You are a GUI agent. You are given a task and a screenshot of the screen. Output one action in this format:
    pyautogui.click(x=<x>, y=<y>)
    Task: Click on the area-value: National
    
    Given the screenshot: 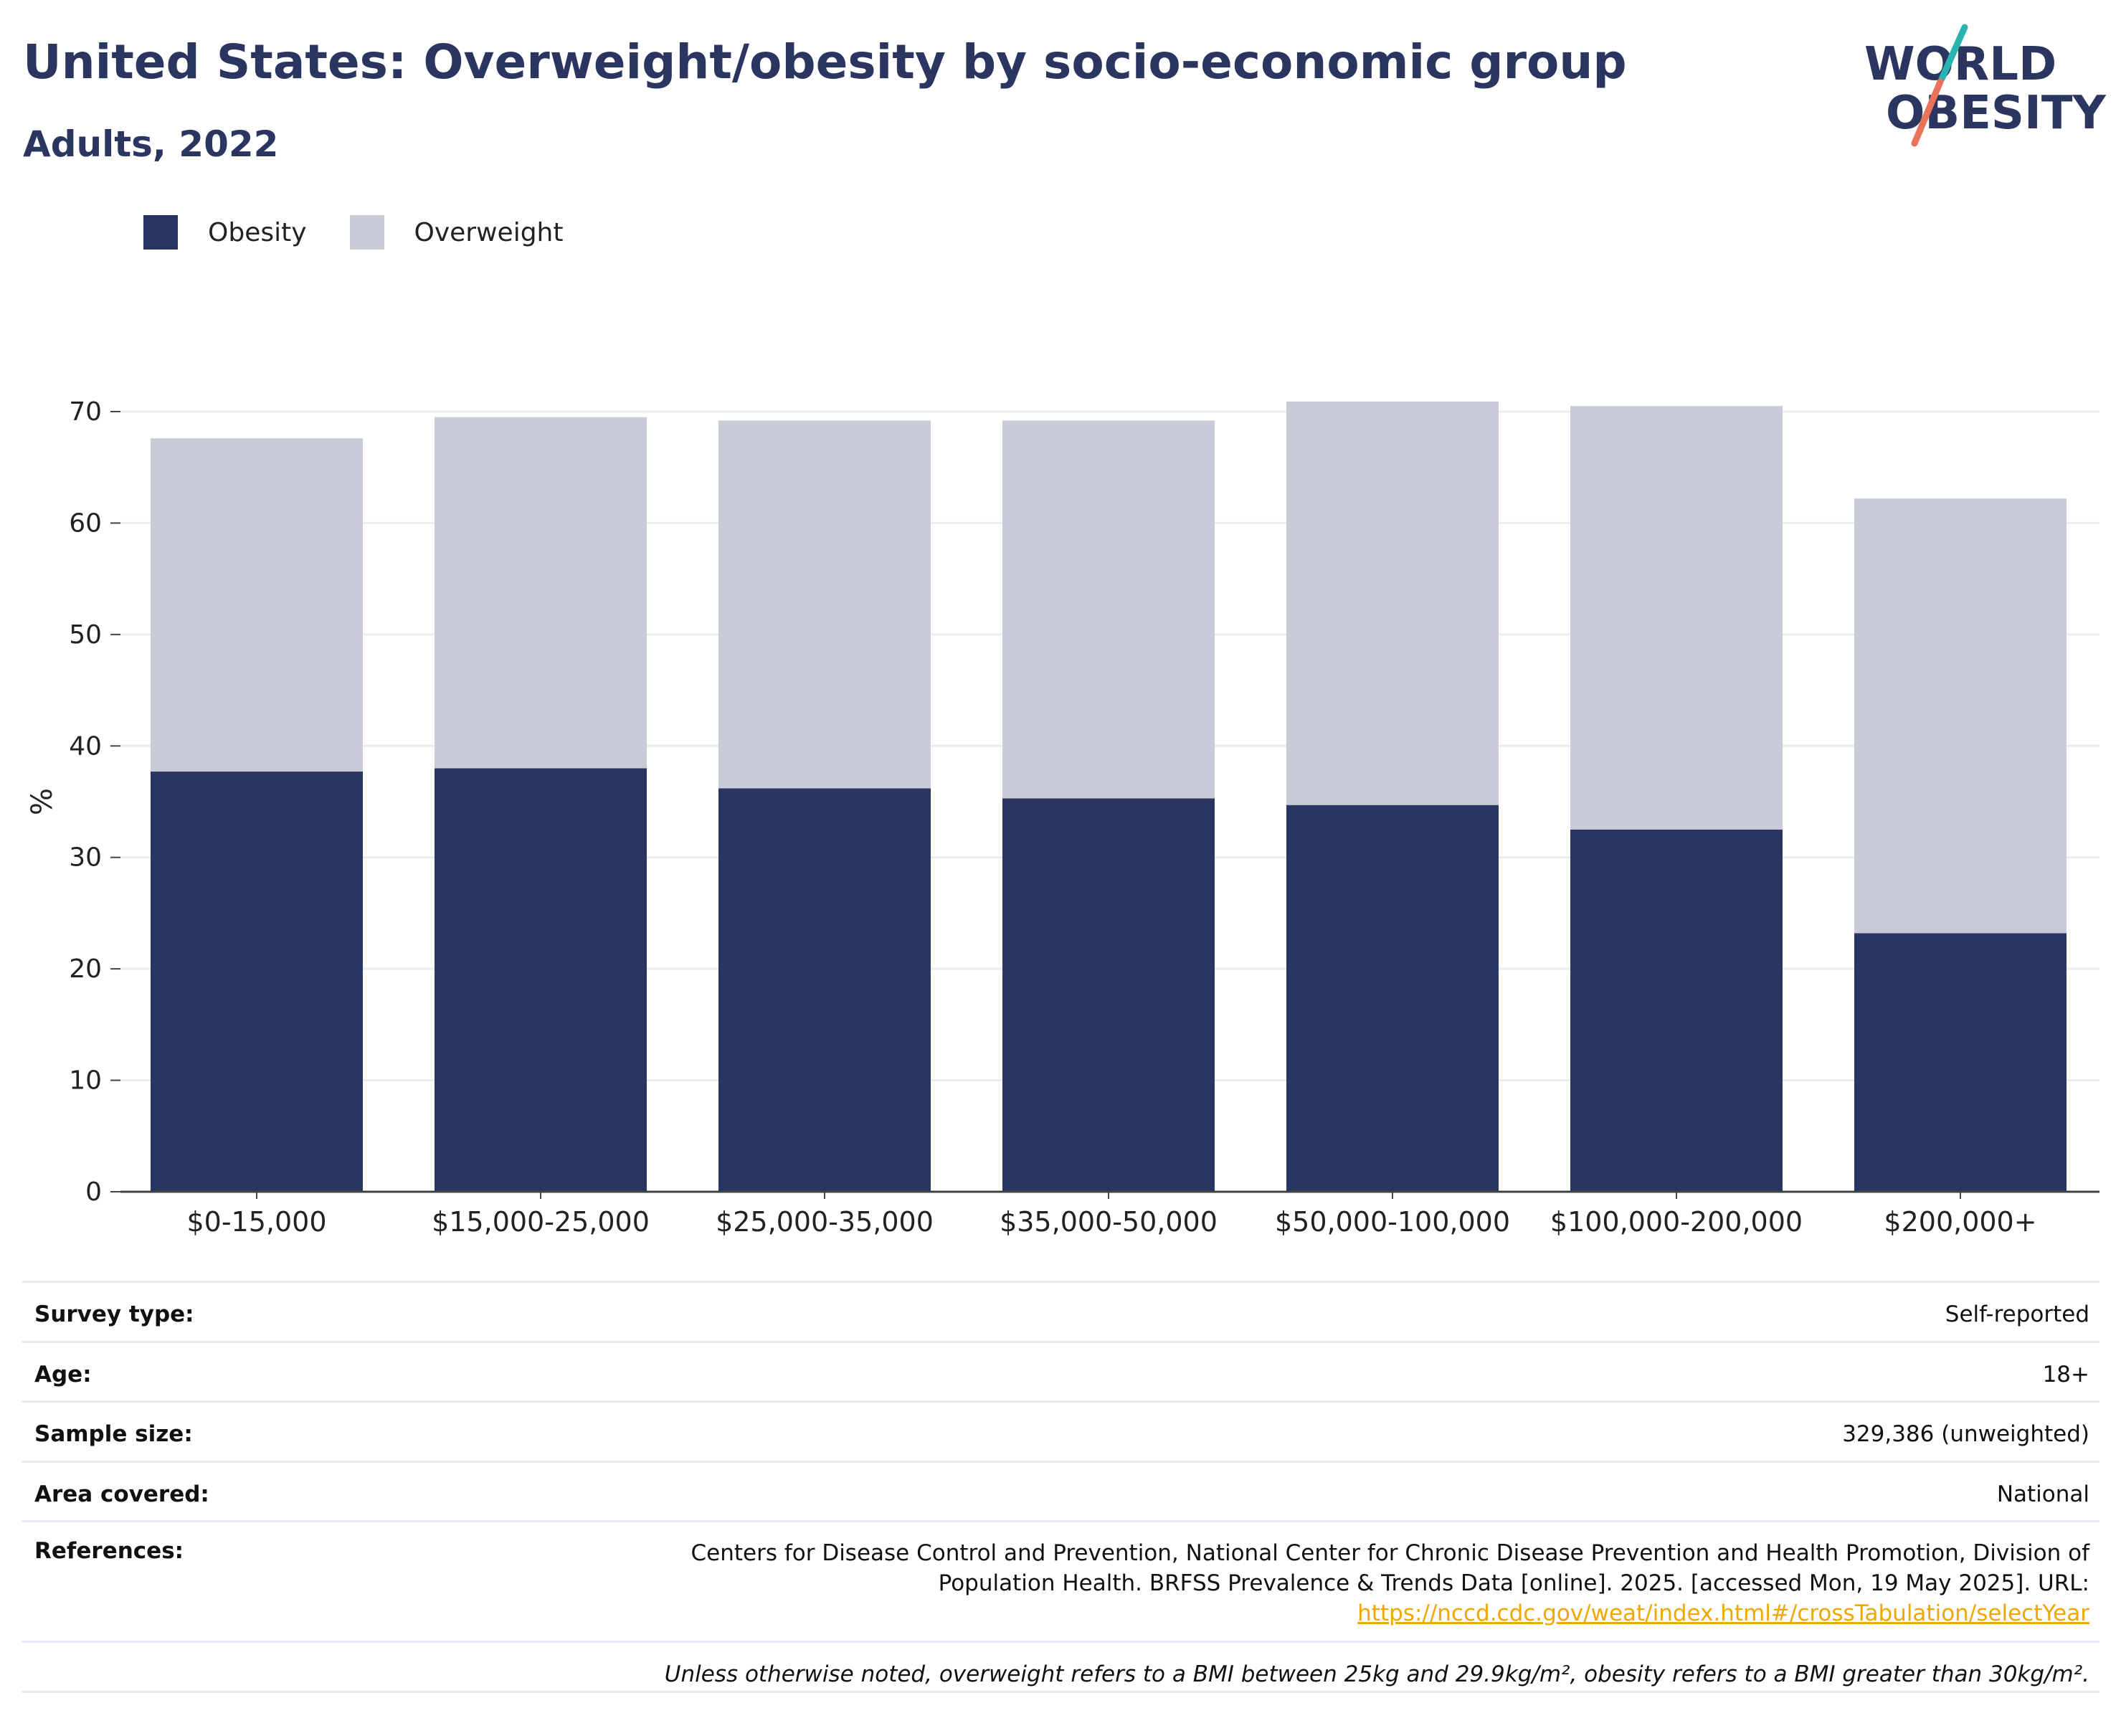 What is the action you would take?
    pyautogui.click(x=2042, y=1494)
    